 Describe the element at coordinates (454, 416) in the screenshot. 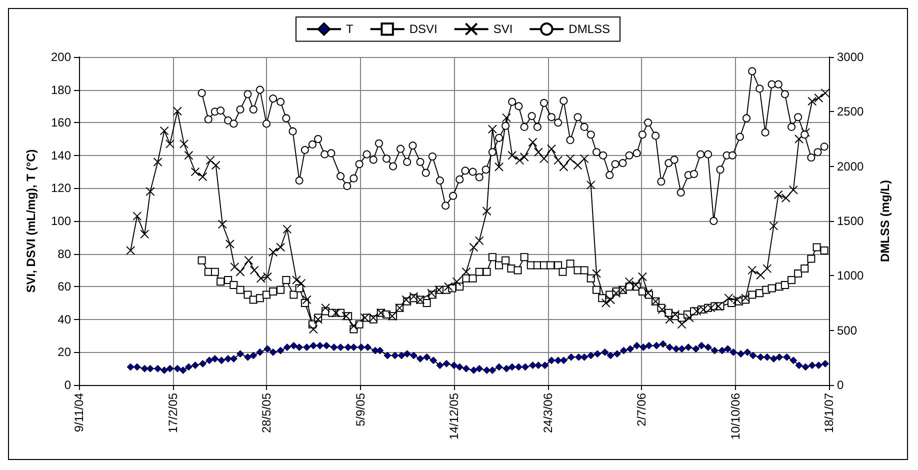

I see `x-tick-label: 14/12/05` at that location.